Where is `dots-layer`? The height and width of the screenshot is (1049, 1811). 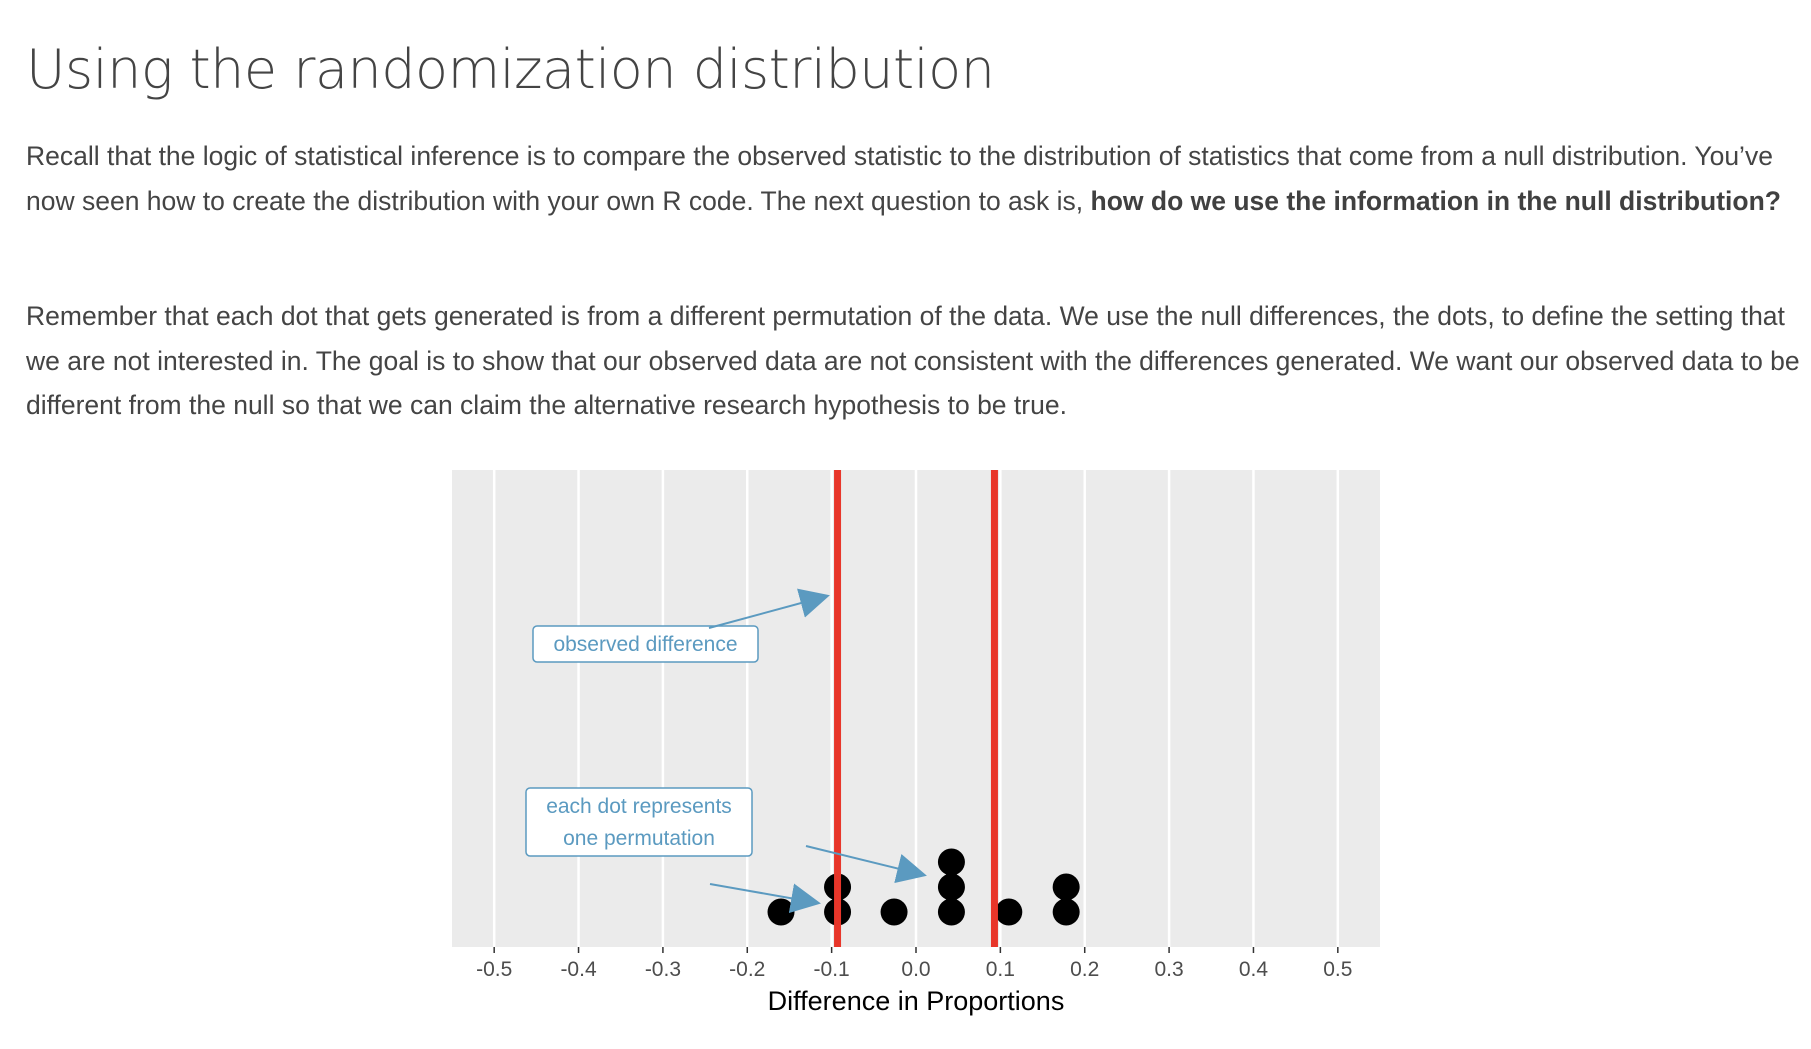
dots-layer is located at coordinates (923, 887).